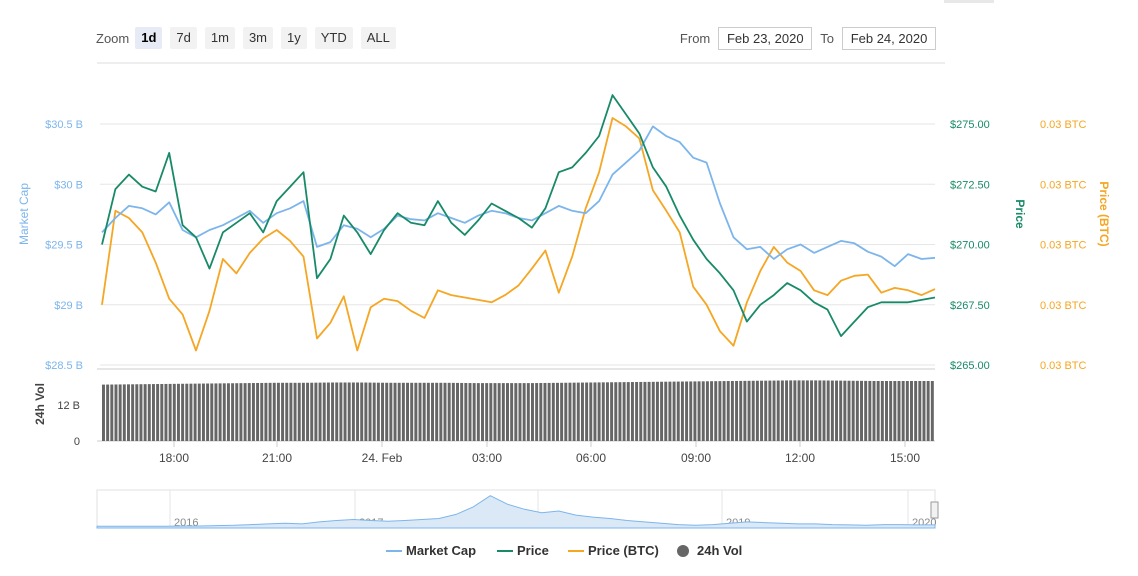 The height and width of the screenshot is (576, 1138). What do you see at coordinates (934, 510) in the screenshot?
I see `navigator-handle` at bounding box center [934, 510].